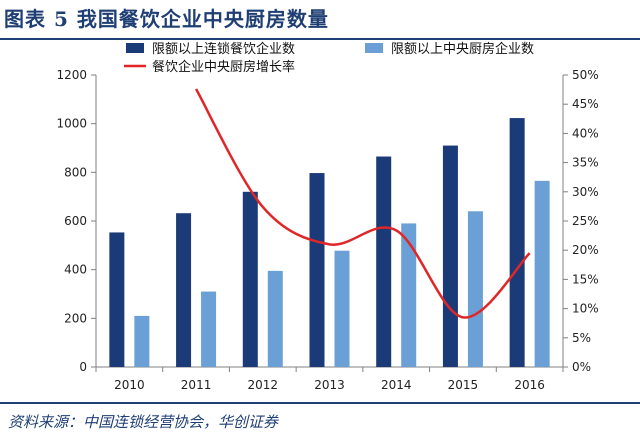 Image resolution: width=640 pixels, height=448 pixels. What do you see at coordinates (529, 385) in the screenshot?
I see `x-tick-label: 2016` at bounding box center [529, 385].